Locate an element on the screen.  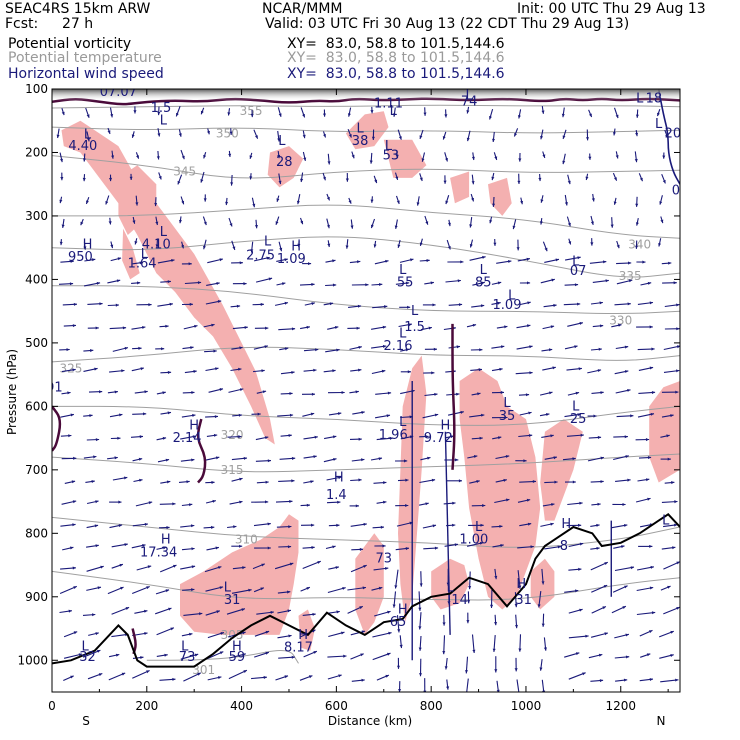
field-2-name: Potential temperature is located at coordinates (85, 58).